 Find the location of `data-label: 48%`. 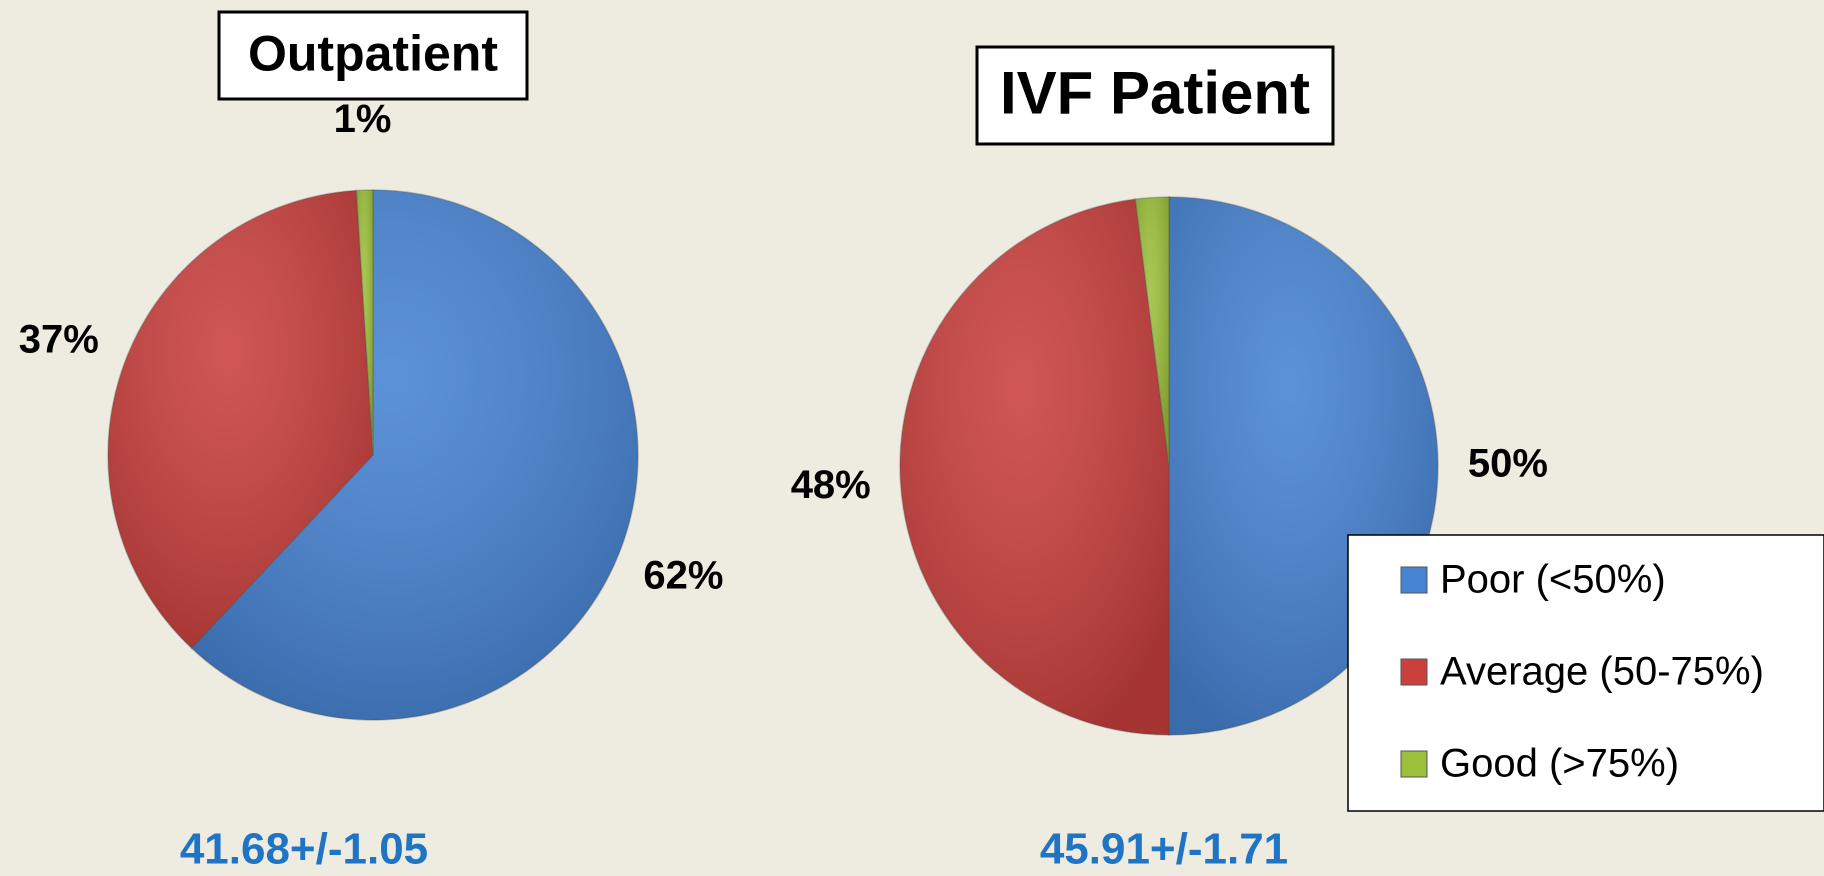

data-label: 48% is located at coordinates (831, 485).